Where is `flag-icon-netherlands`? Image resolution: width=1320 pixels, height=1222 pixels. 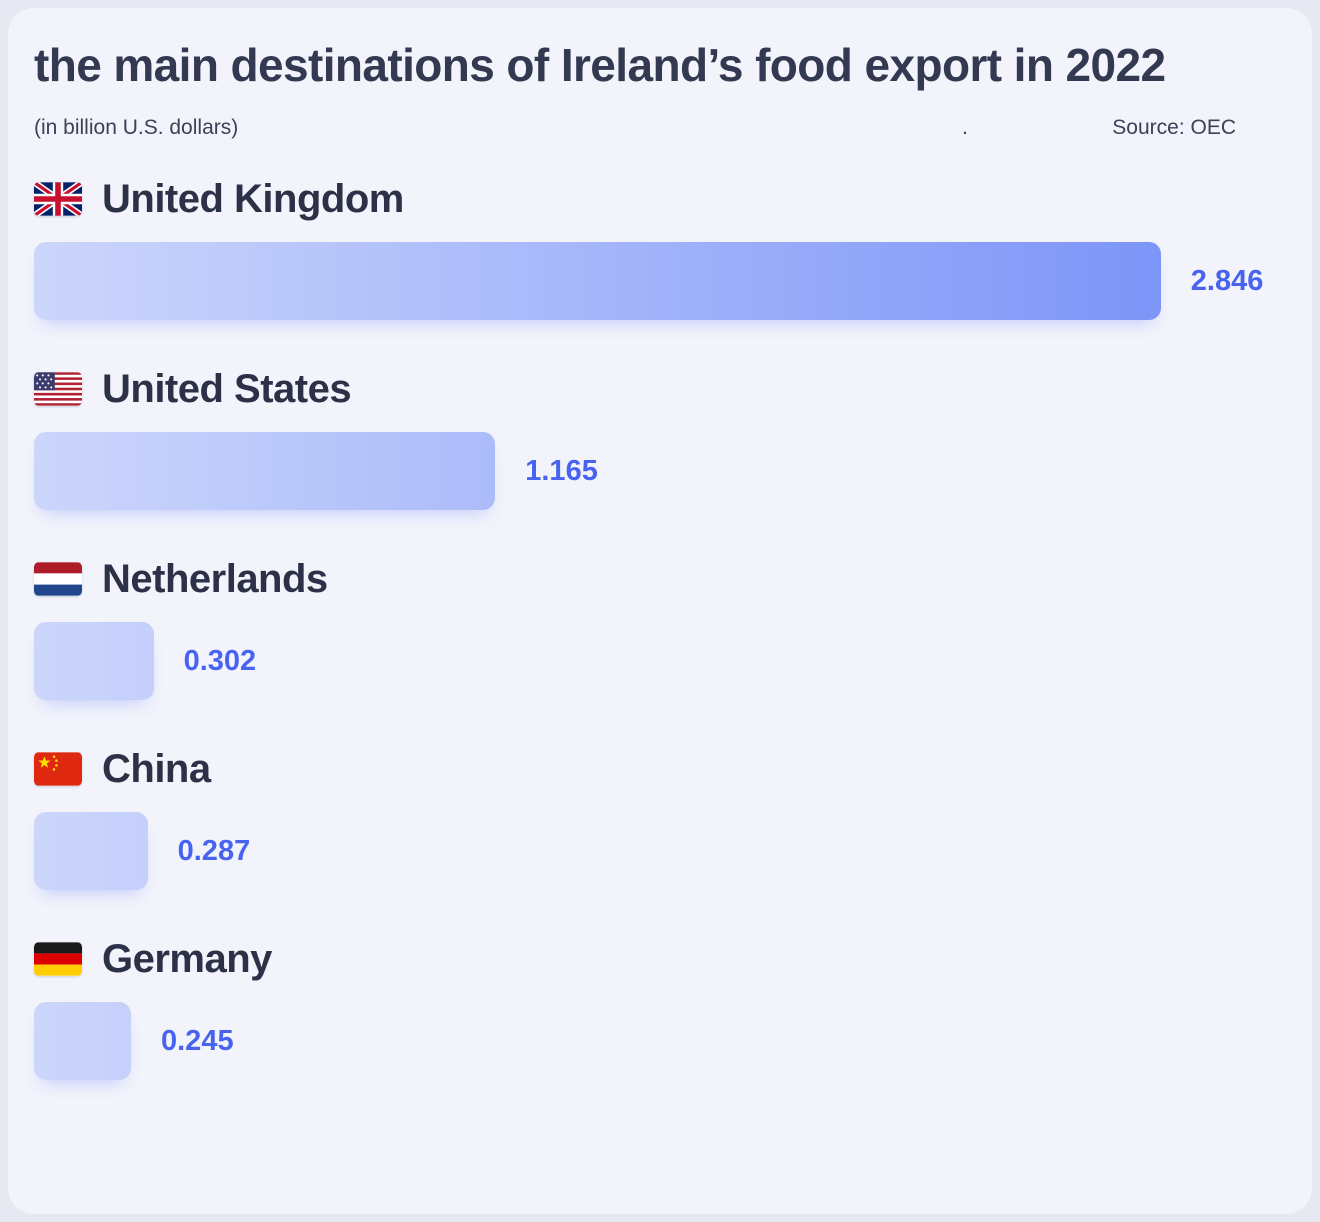 flag-icon-netherlands is located at coordinates (58, 579).